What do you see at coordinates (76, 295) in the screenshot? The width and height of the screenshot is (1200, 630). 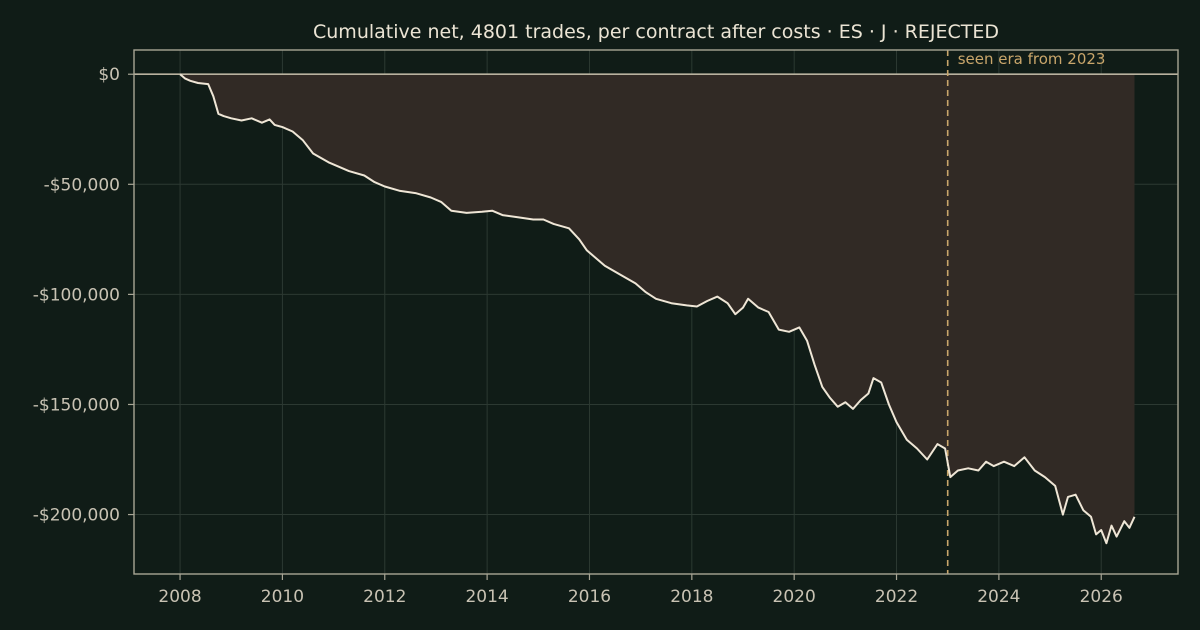 I see `y-tick-label: -$100,000` at bounding box center [76, 295].